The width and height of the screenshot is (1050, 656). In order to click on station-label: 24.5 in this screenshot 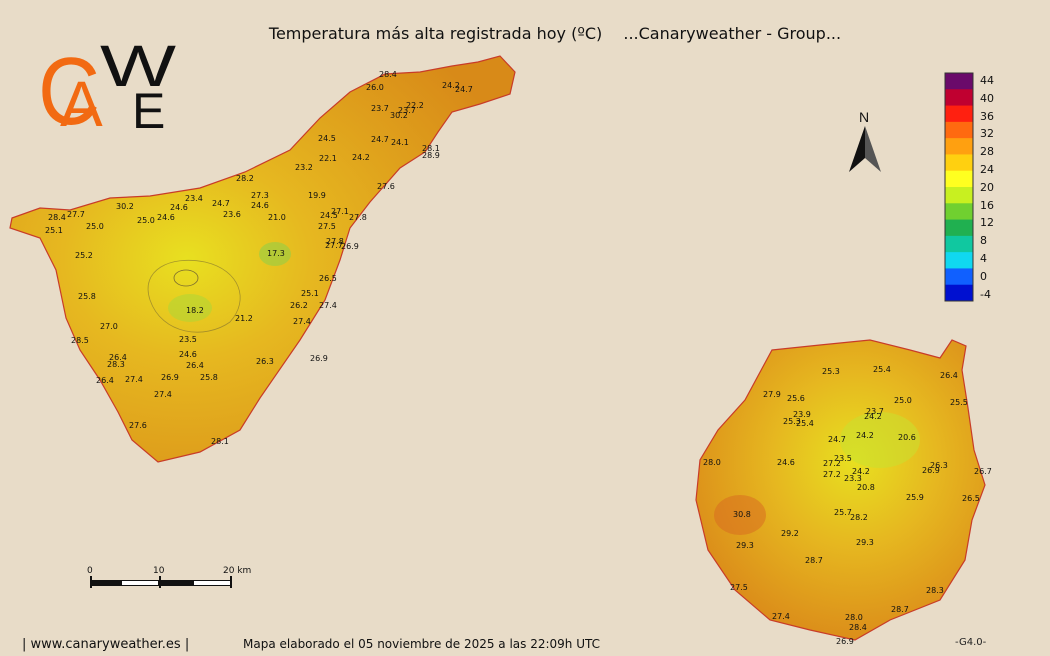, I will do `click(327, 138)`.